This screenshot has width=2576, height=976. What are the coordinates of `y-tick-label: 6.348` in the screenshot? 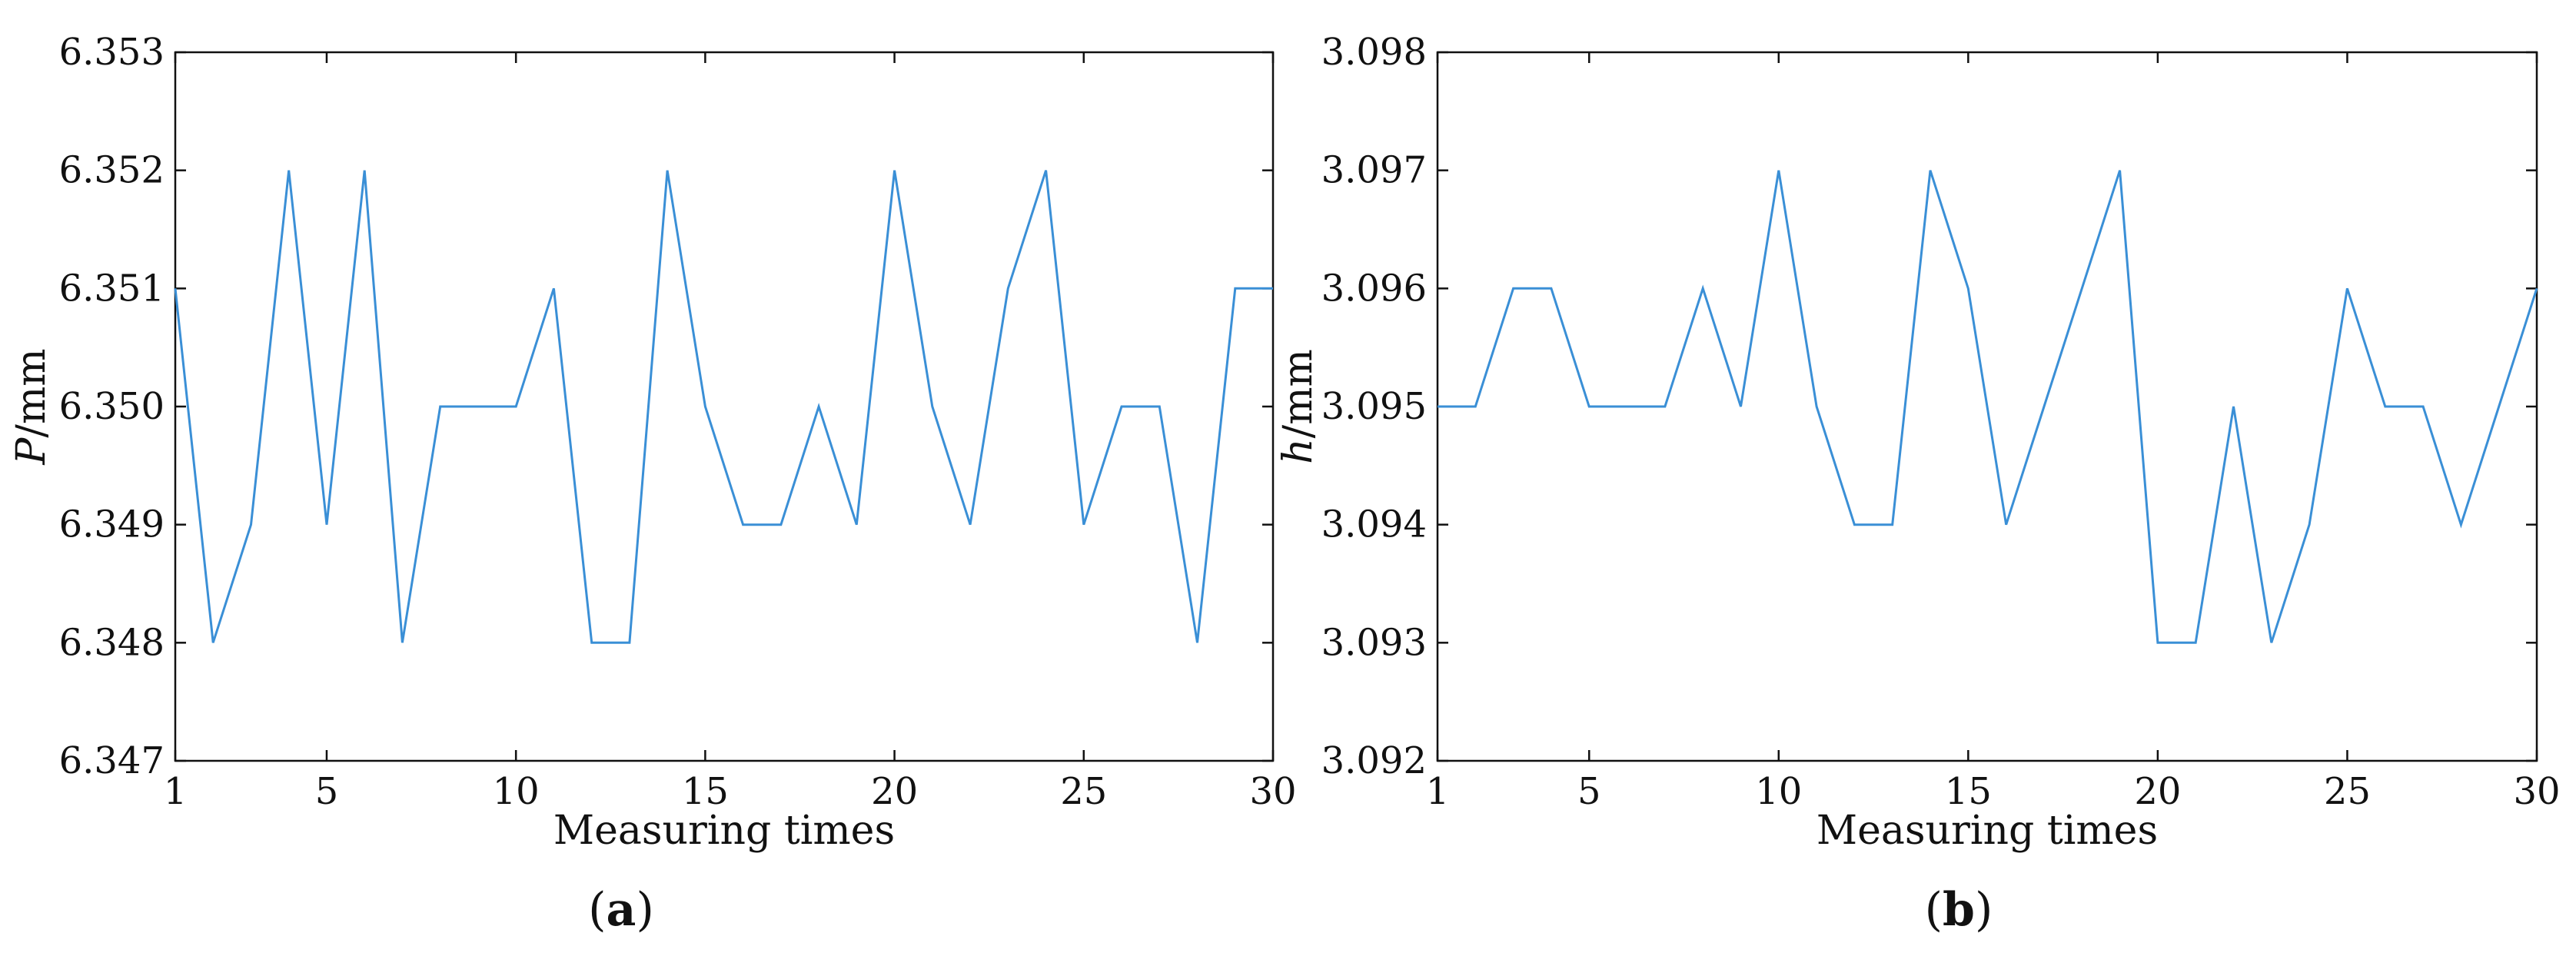 It's located at (112, 642).